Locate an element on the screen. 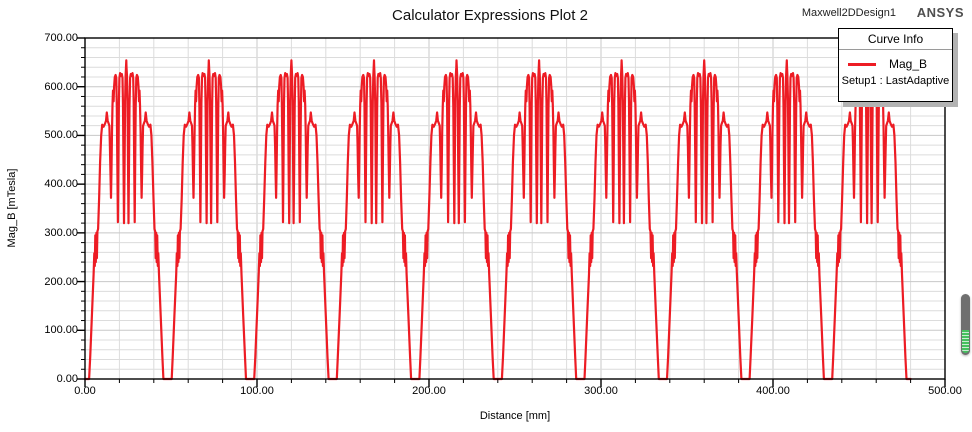  design-name: Maxwell2DDesign1 is located at coordinates (848, 13).